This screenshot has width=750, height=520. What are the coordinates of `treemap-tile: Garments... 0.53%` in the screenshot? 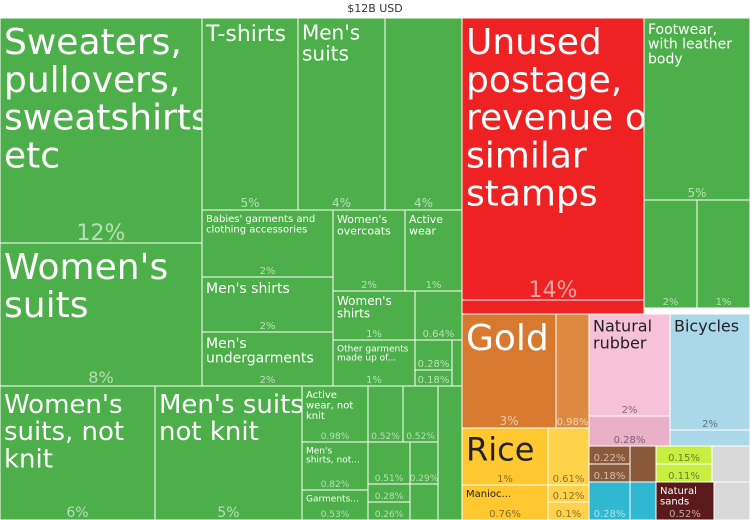 It's located at (335, 504).